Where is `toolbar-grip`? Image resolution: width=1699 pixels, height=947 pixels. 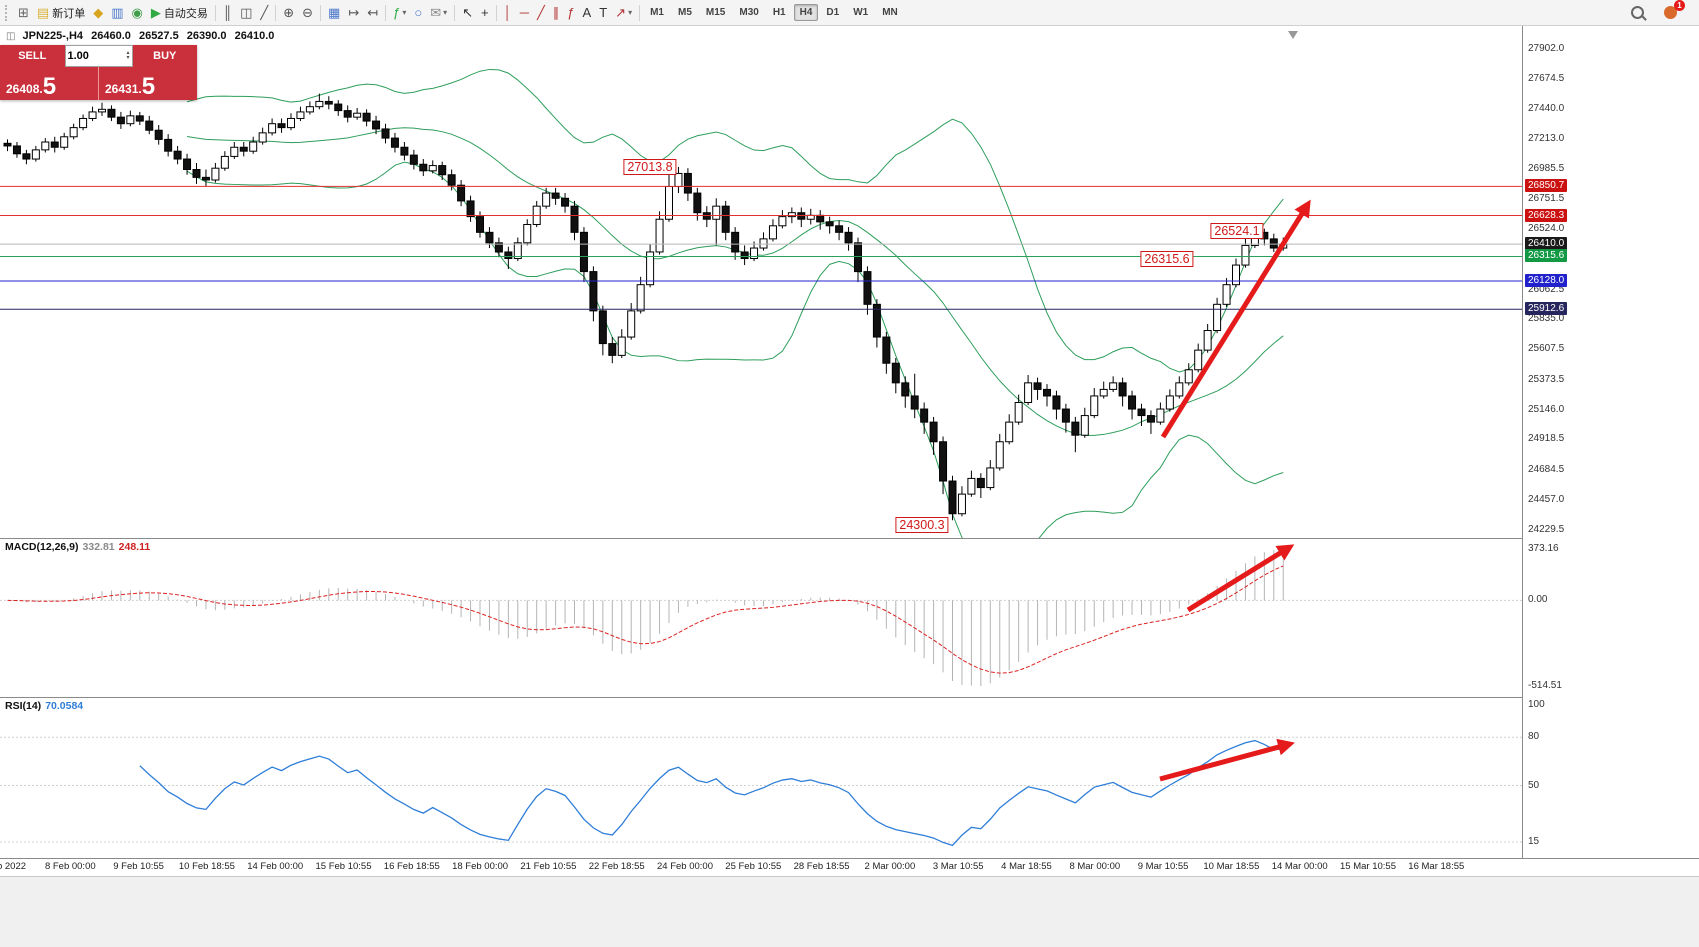 toolbar-grip is located at coordinates (8, 12).